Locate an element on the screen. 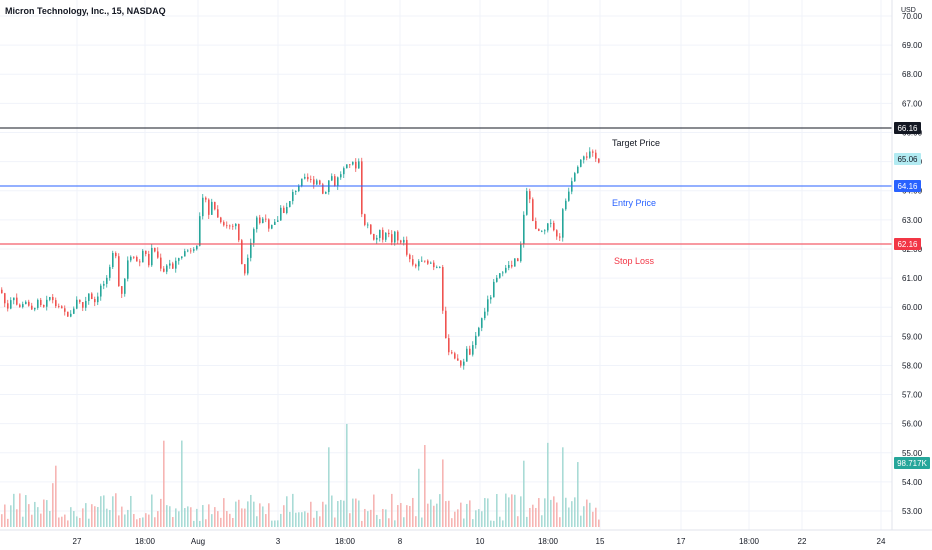 This screenshot has height=550, width=932. time-tick: 18:00 is located at coordinates (145, 541).